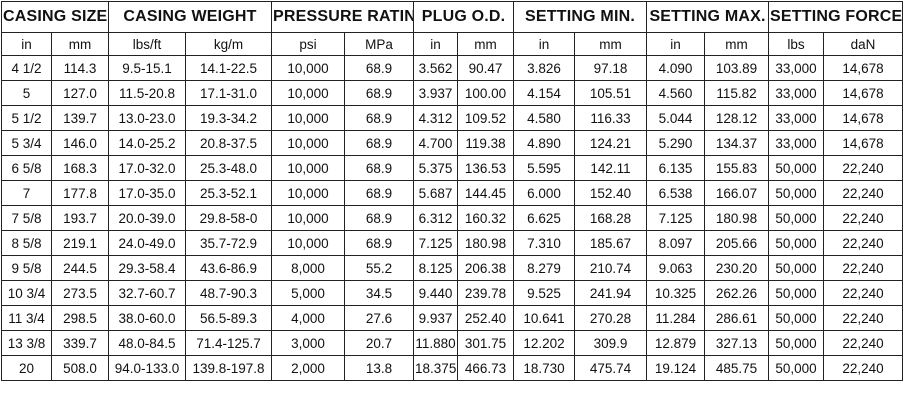 This screenshot has height=407, width=904. I want to click on cell-setting-min-mm: 210.74, so click(611, 268).